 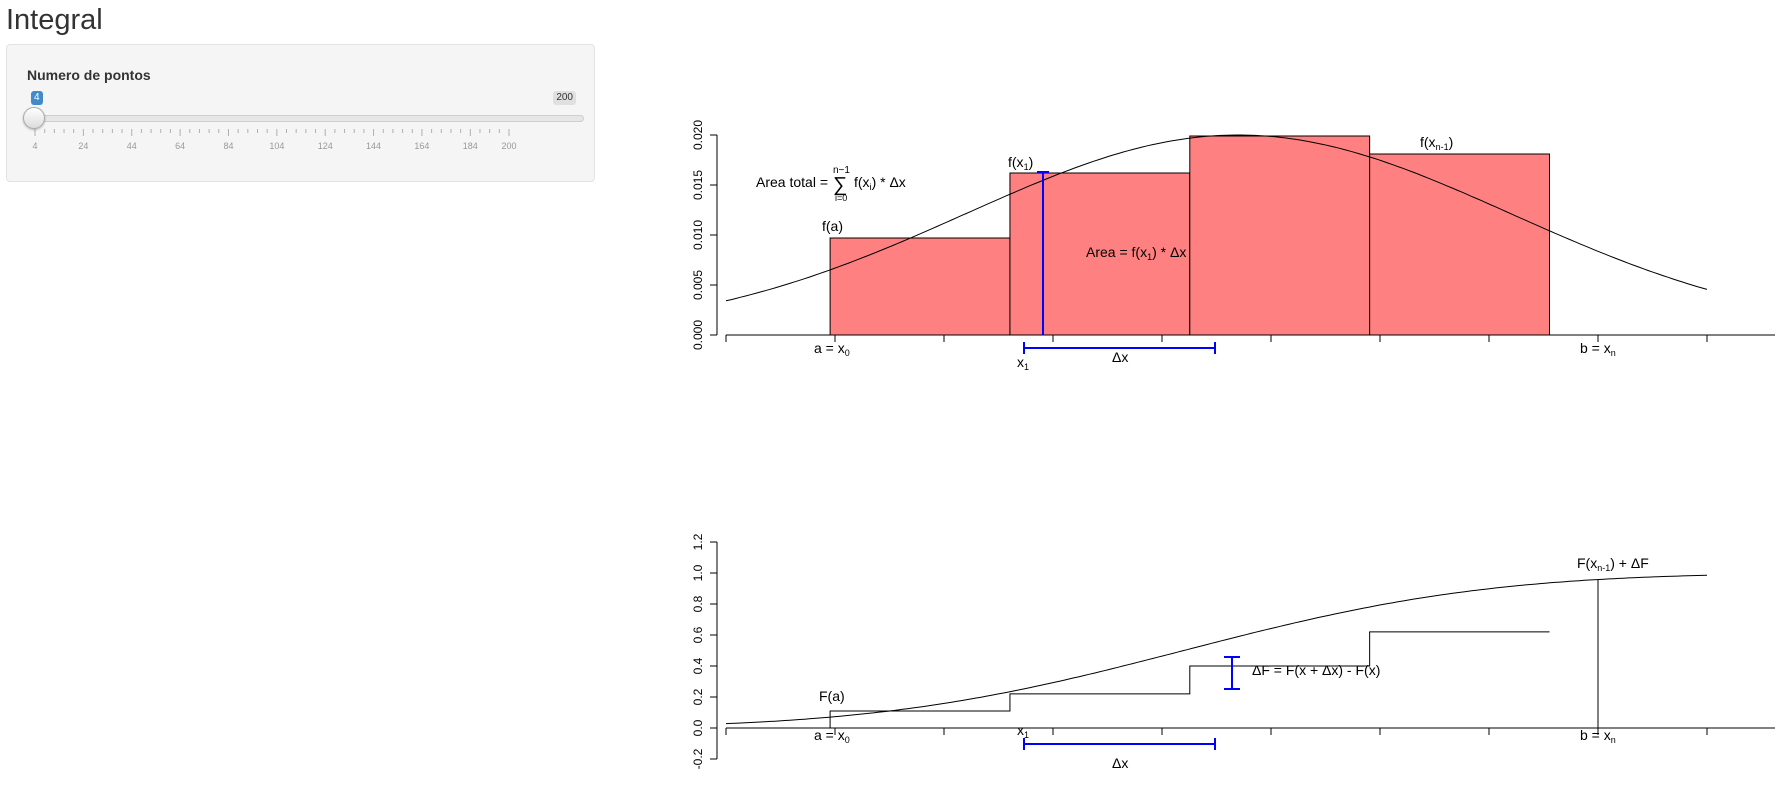 I want to click on y-tick-label: 0.0, so click(x=698, y=727).